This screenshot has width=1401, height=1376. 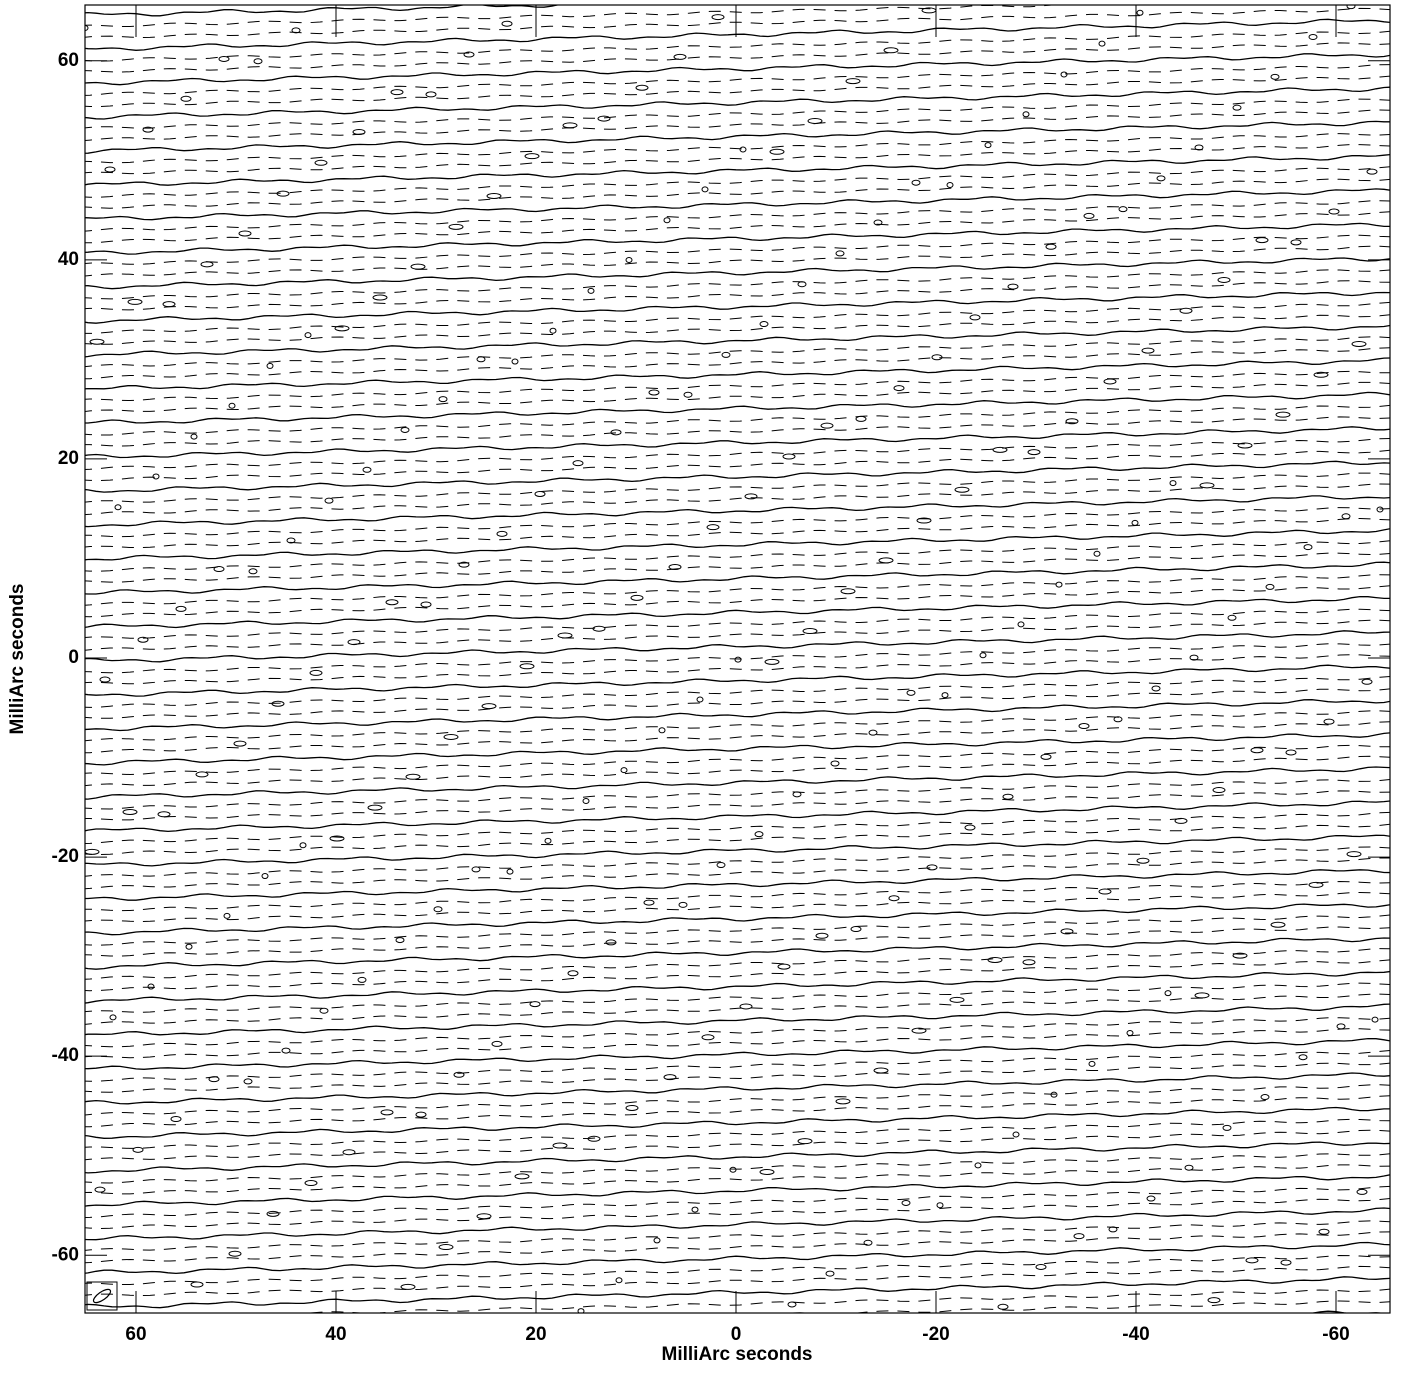 I want to click on y-tick-label: -20, so click(x=65, y=856).